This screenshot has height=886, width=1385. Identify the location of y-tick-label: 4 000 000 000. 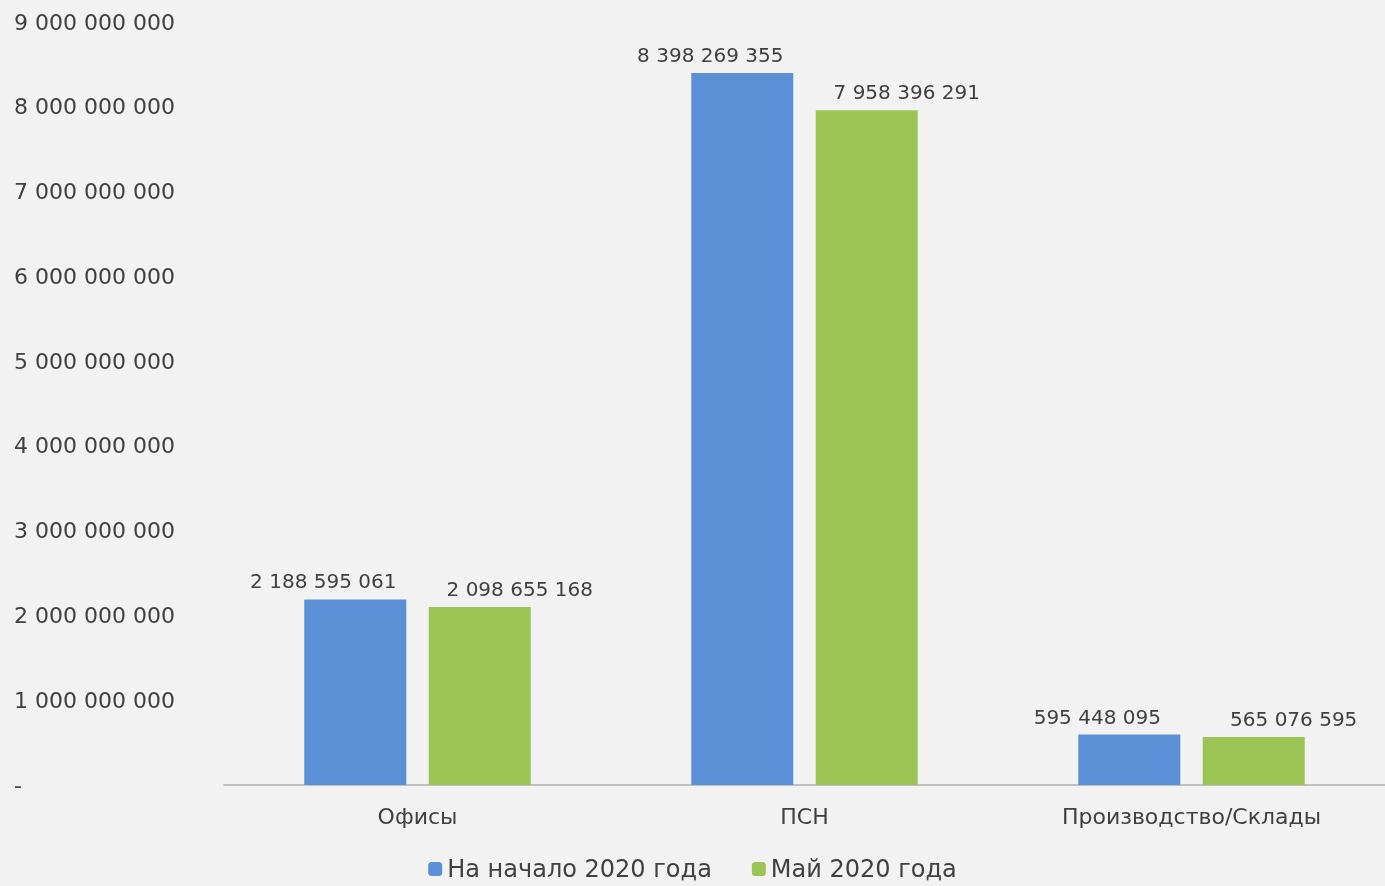
(94, 446).